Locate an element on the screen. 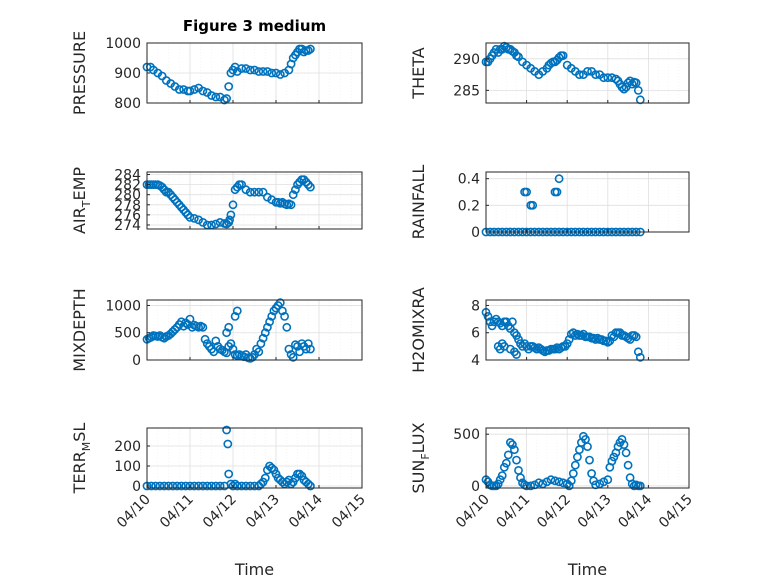 The height and width of the screenshot is (583, 778). y-tick-label: 282 is located at coordinates (127, 186).